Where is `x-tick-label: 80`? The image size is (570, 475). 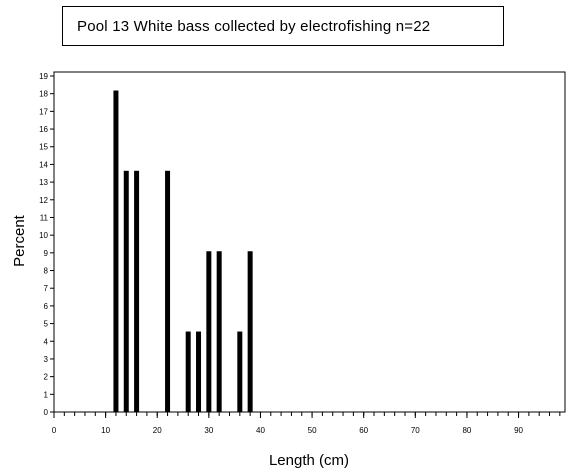
x-tick-label: 80 is located at coordinates (466, 430).